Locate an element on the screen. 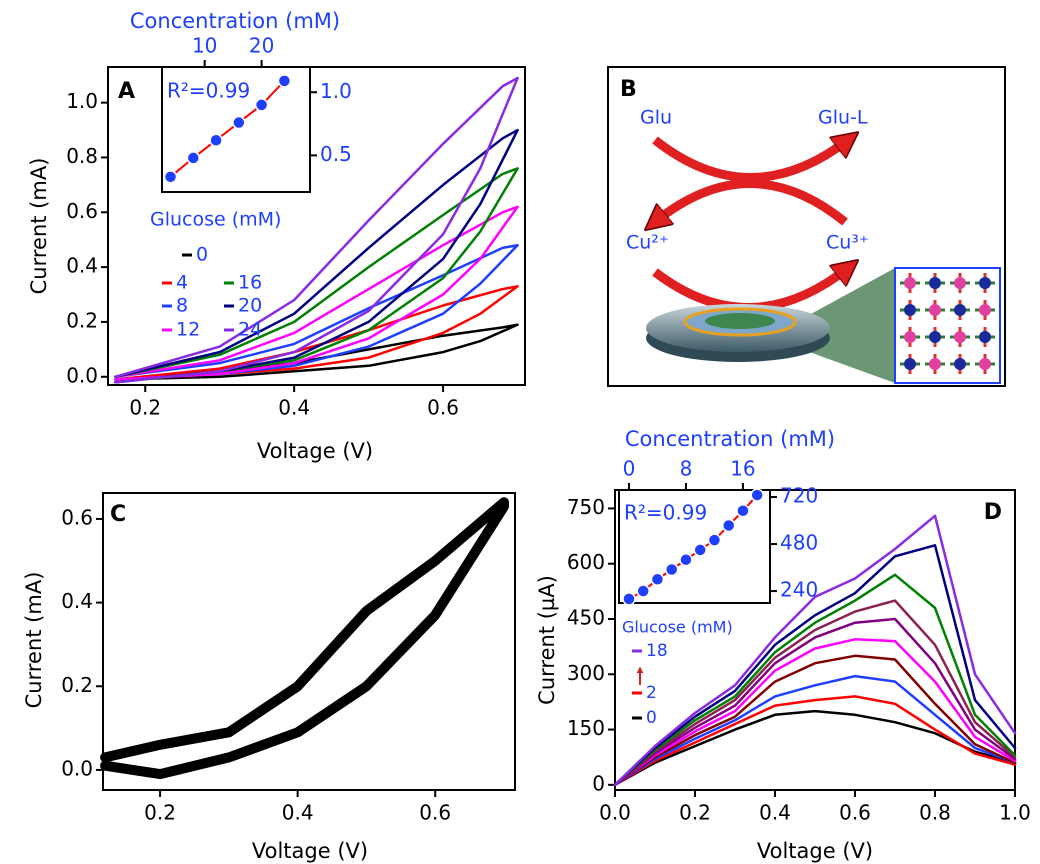 This screenshot has height=864, width=1040. x-tick-label: 0.8 is located at coordinates (935, 813).